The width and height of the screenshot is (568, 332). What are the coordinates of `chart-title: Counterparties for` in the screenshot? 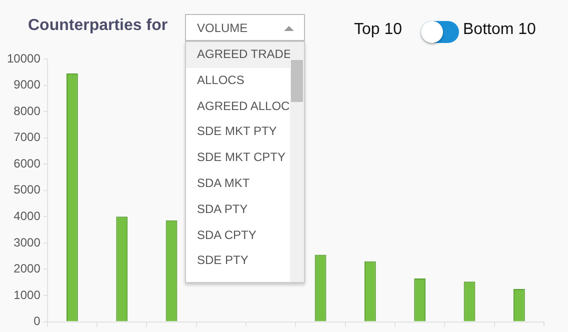 It's located at (98, 26).